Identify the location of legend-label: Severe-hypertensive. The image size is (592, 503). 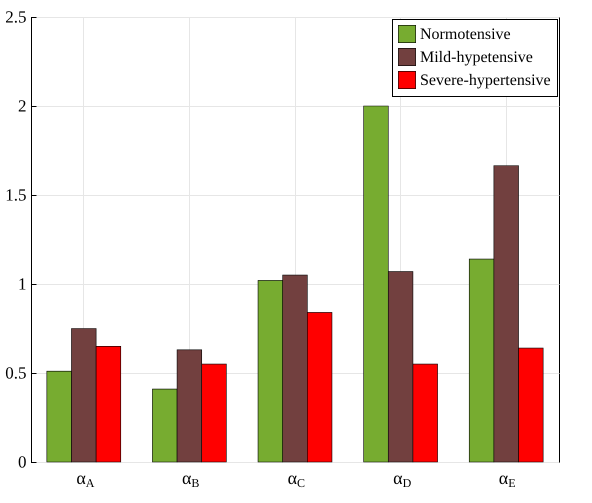
(485, 80).